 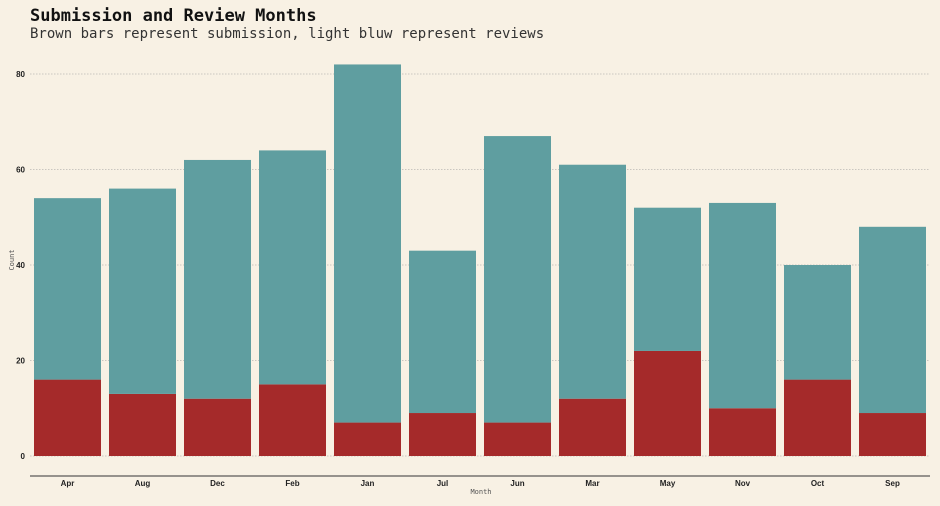 What do you see at coordinates (892, 483) in the screenshot?
I see `x-tick-label: Sep` at bounding box center [892, 483].